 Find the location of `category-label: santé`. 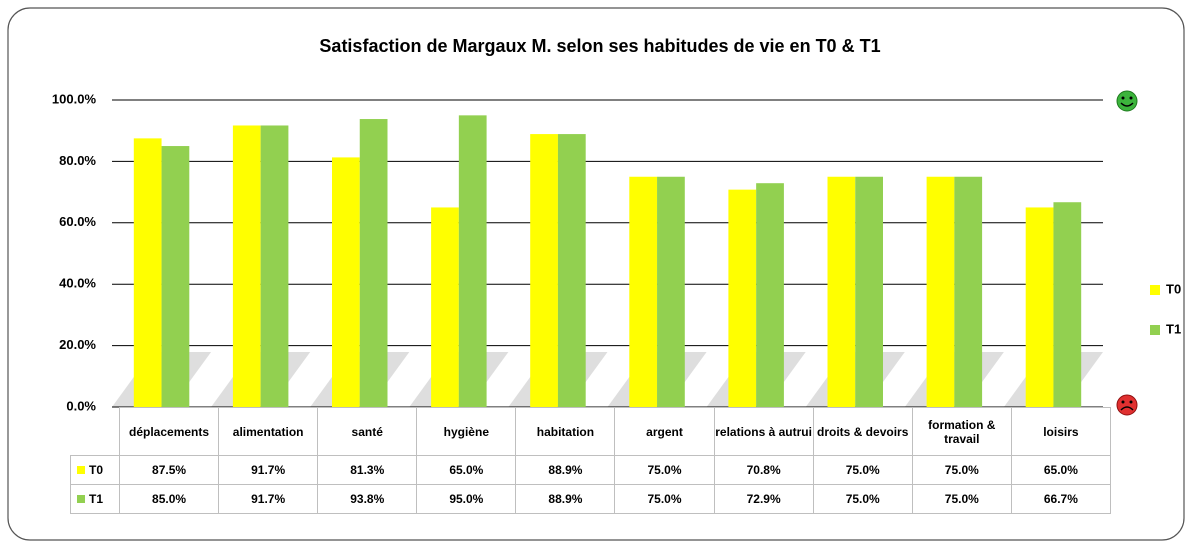

category-label: santé is located at coordinates (367, 431).